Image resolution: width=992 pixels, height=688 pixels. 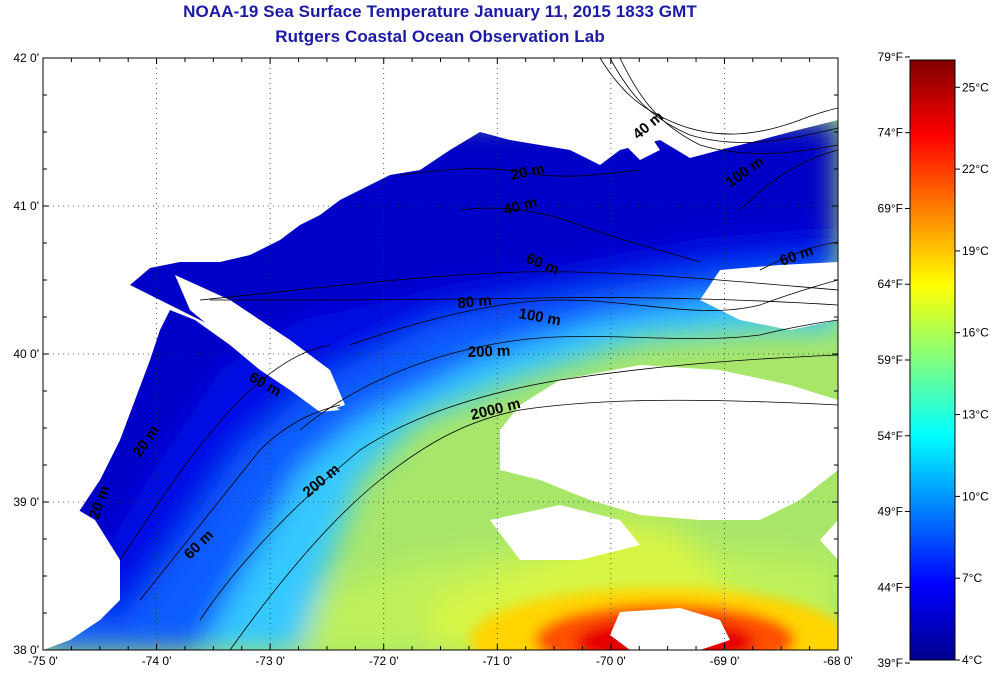 I want to click on contour-label: 20 m, so click(x=527, y=172).